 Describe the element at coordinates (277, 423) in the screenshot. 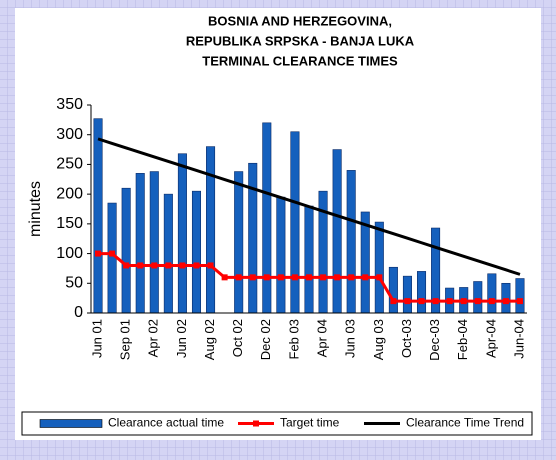

I see `legend` at that location.